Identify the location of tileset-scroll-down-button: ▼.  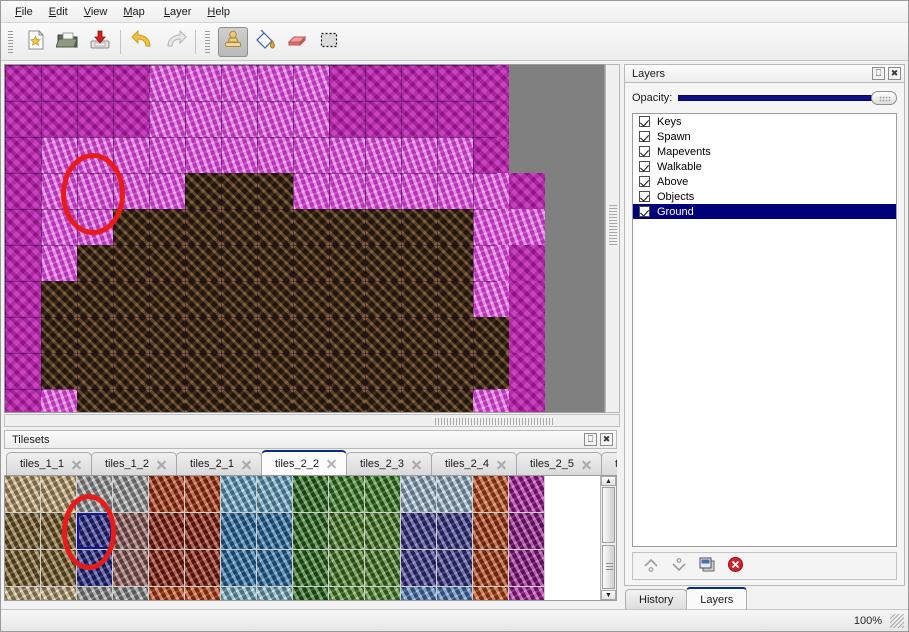
(608, 595).